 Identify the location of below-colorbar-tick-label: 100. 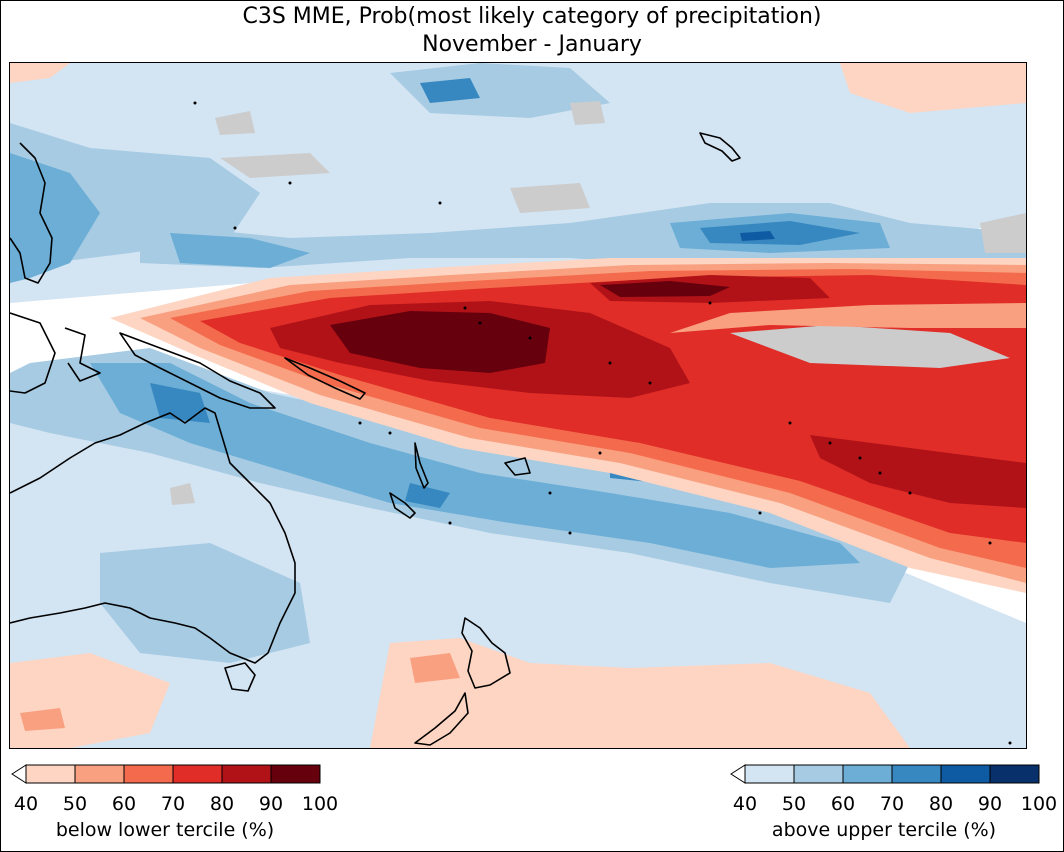
(320, 804).